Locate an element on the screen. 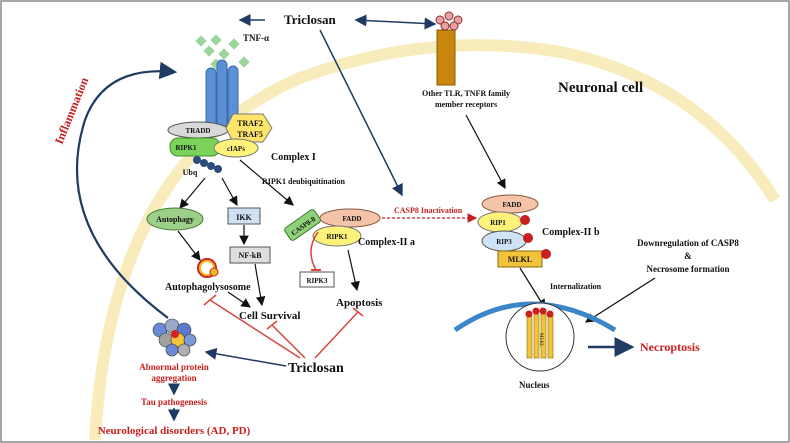 Image resolution: width=790 pixels, height=443 pixels. downregulation-amp: & is located at coordinates (688, 256).